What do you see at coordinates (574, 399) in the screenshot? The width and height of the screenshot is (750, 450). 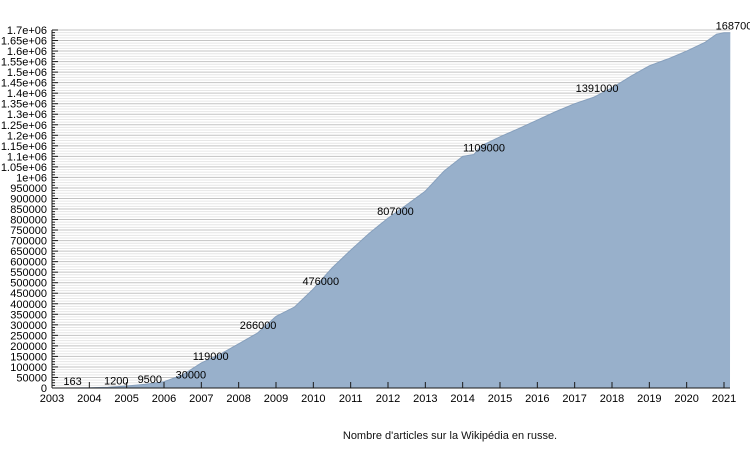 I see `x-axis-tick-label: 2017` at bounding box center [574, 399].